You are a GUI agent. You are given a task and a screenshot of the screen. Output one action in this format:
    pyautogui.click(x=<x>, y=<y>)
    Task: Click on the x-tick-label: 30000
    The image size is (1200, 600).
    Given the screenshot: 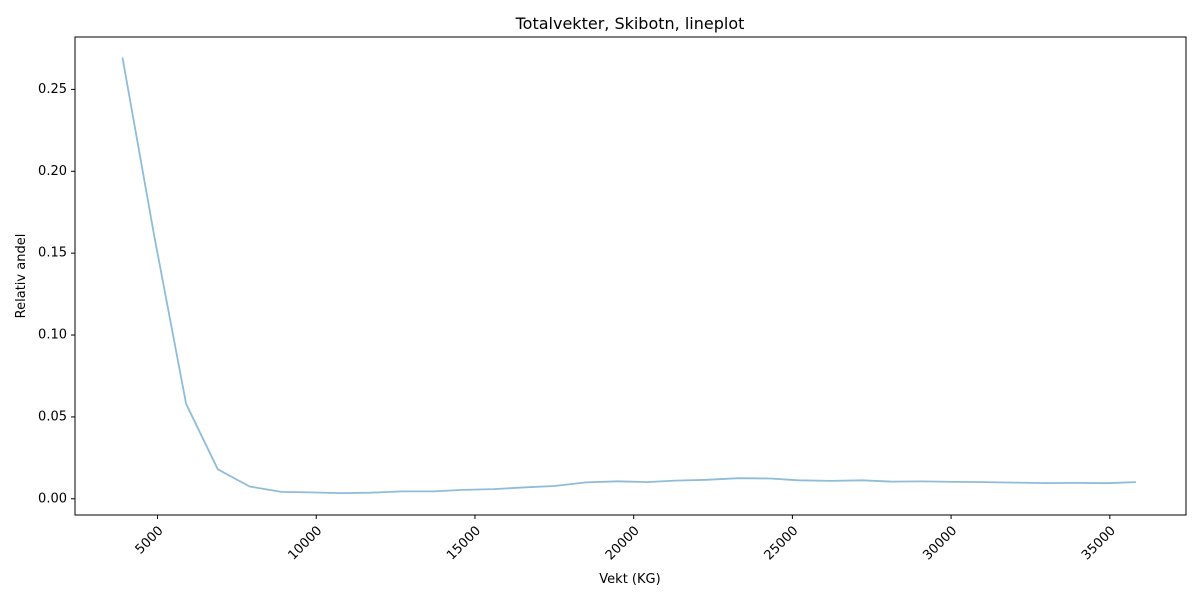 What is the action you would take?
    pyautogui.click(x=940, y=543)
    